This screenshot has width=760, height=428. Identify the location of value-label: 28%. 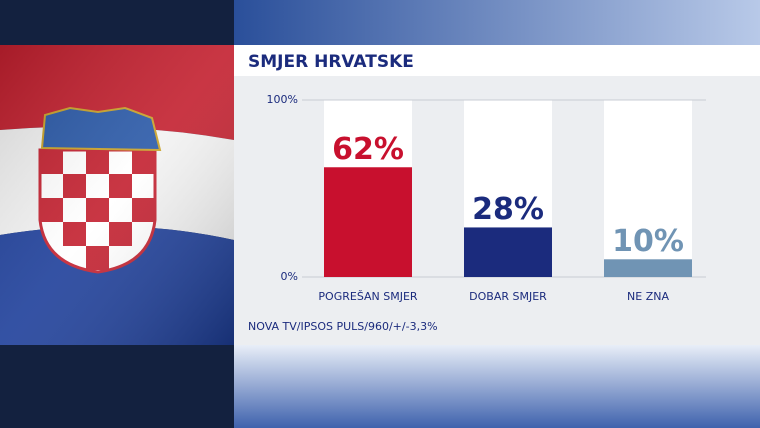
(508, 209).